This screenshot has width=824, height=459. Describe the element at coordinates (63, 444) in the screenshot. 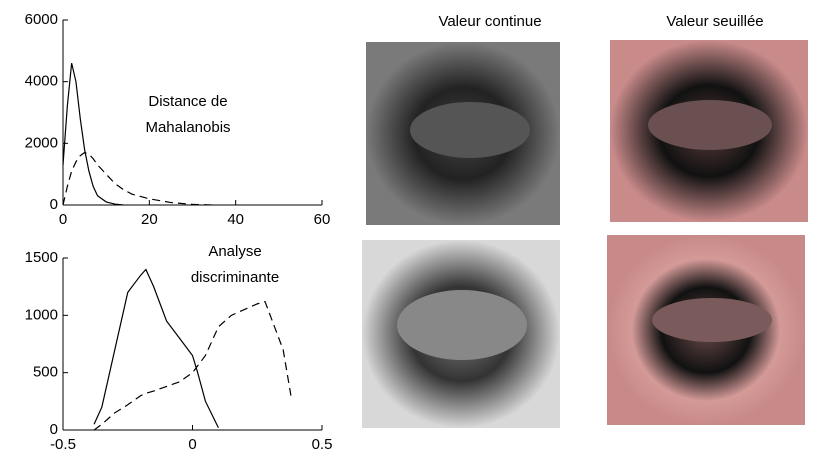

I see `x-tick-label: -0.5` at that location.